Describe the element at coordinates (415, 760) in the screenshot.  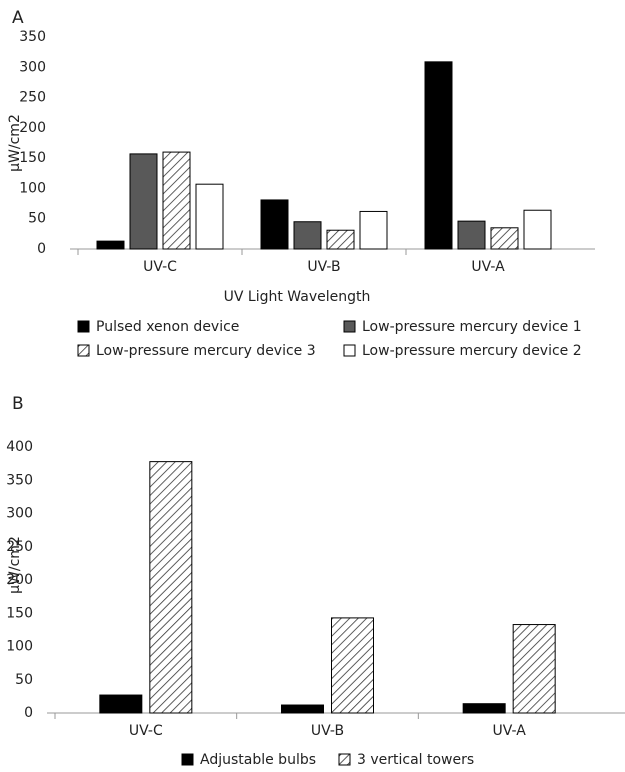
I see `legend-label: 3 vertical towers` at that location.